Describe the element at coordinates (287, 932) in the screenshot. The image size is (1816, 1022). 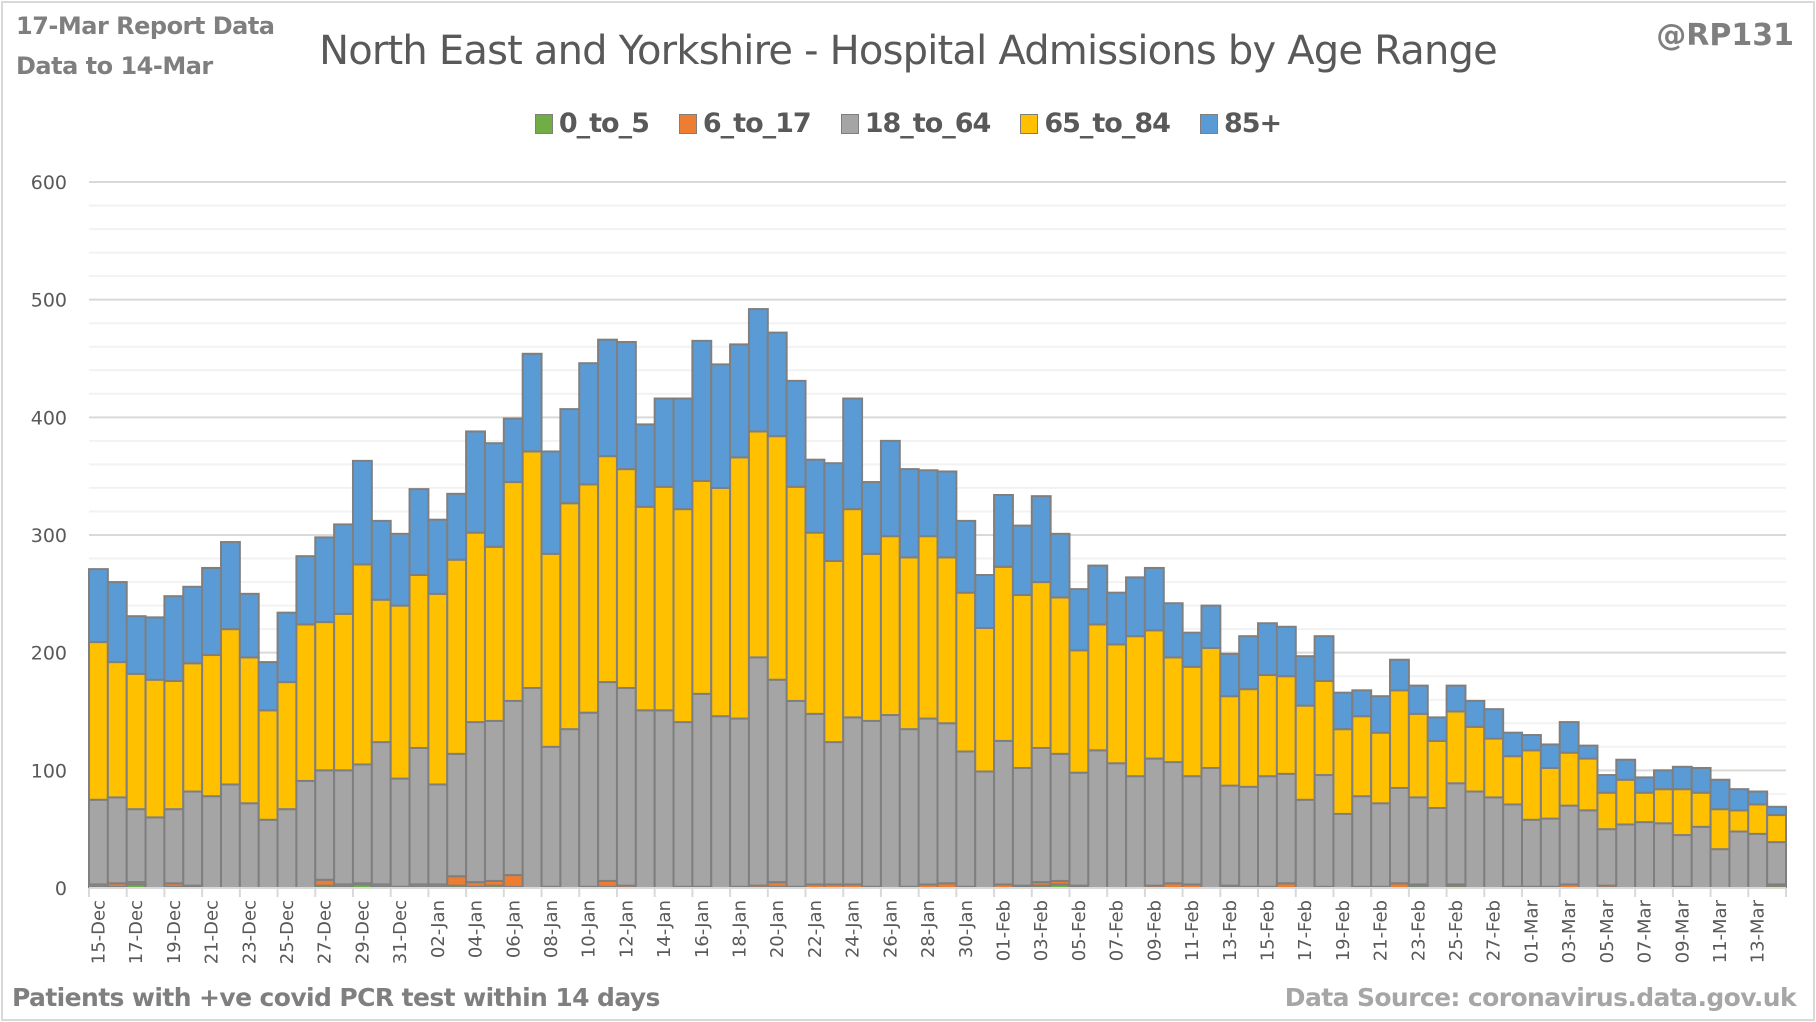
I see `x-tick-label: 25-Dec` at that location.